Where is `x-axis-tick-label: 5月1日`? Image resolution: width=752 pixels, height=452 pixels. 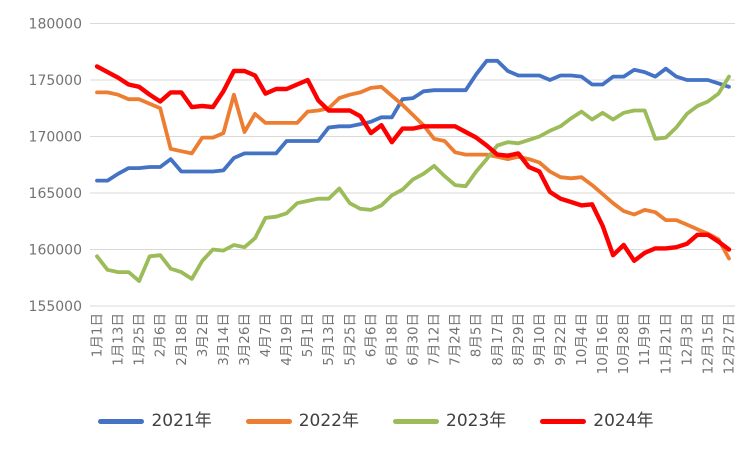
x-axis-tick-label: 5月1日 is located at coordinates (308, 335).